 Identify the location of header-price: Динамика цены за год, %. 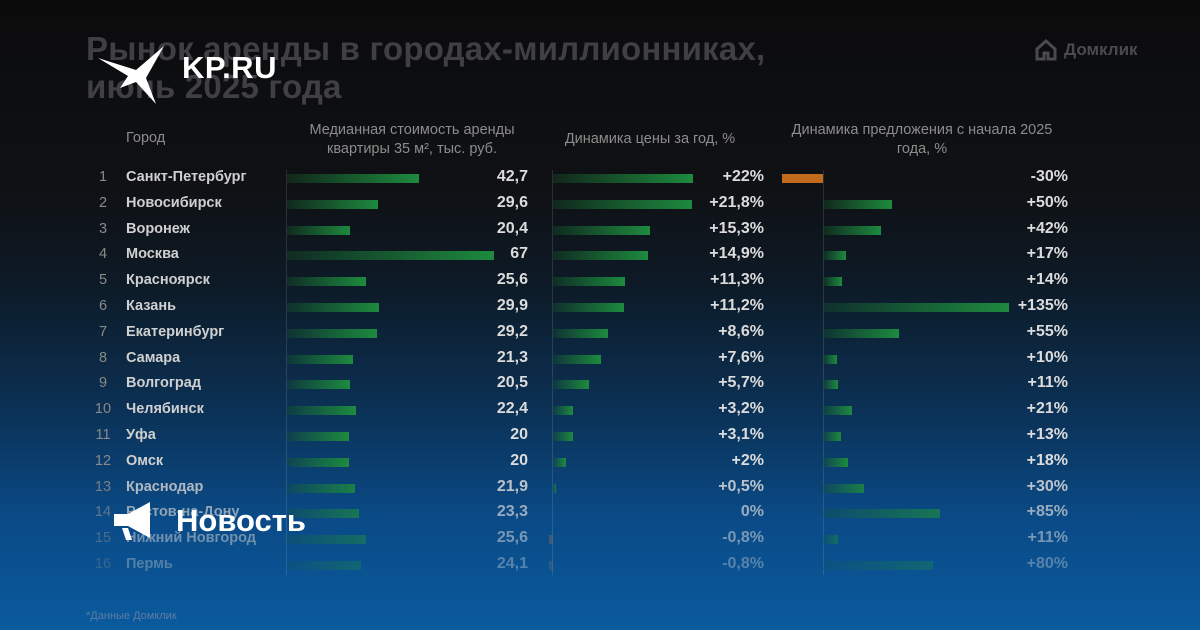
(650, 139).